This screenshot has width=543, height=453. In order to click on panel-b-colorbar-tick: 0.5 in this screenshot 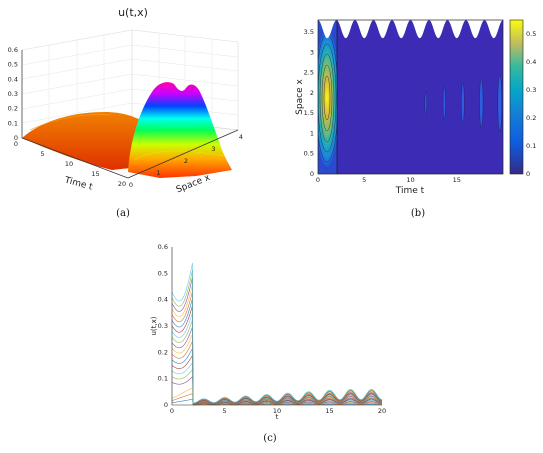, I will do `click(531, 34)`.